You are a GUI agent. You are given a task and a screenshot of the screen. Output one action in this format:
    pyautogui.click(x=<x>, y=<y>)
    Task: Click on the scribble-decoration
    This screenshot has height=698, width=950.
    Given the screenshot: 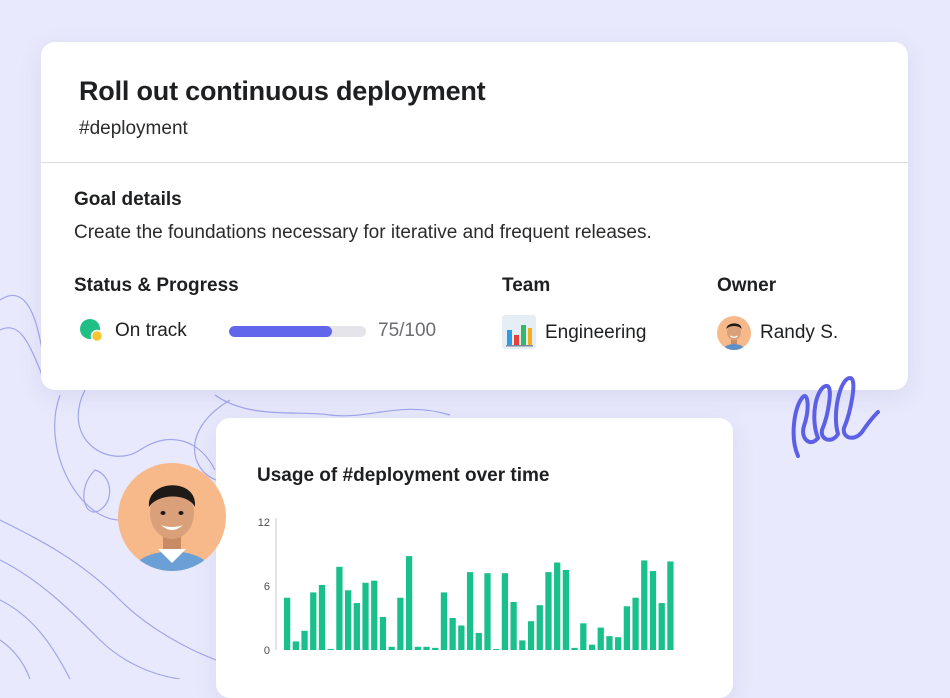 What is the action you would take?
    pyautogui.click(x=835, y=416)
    